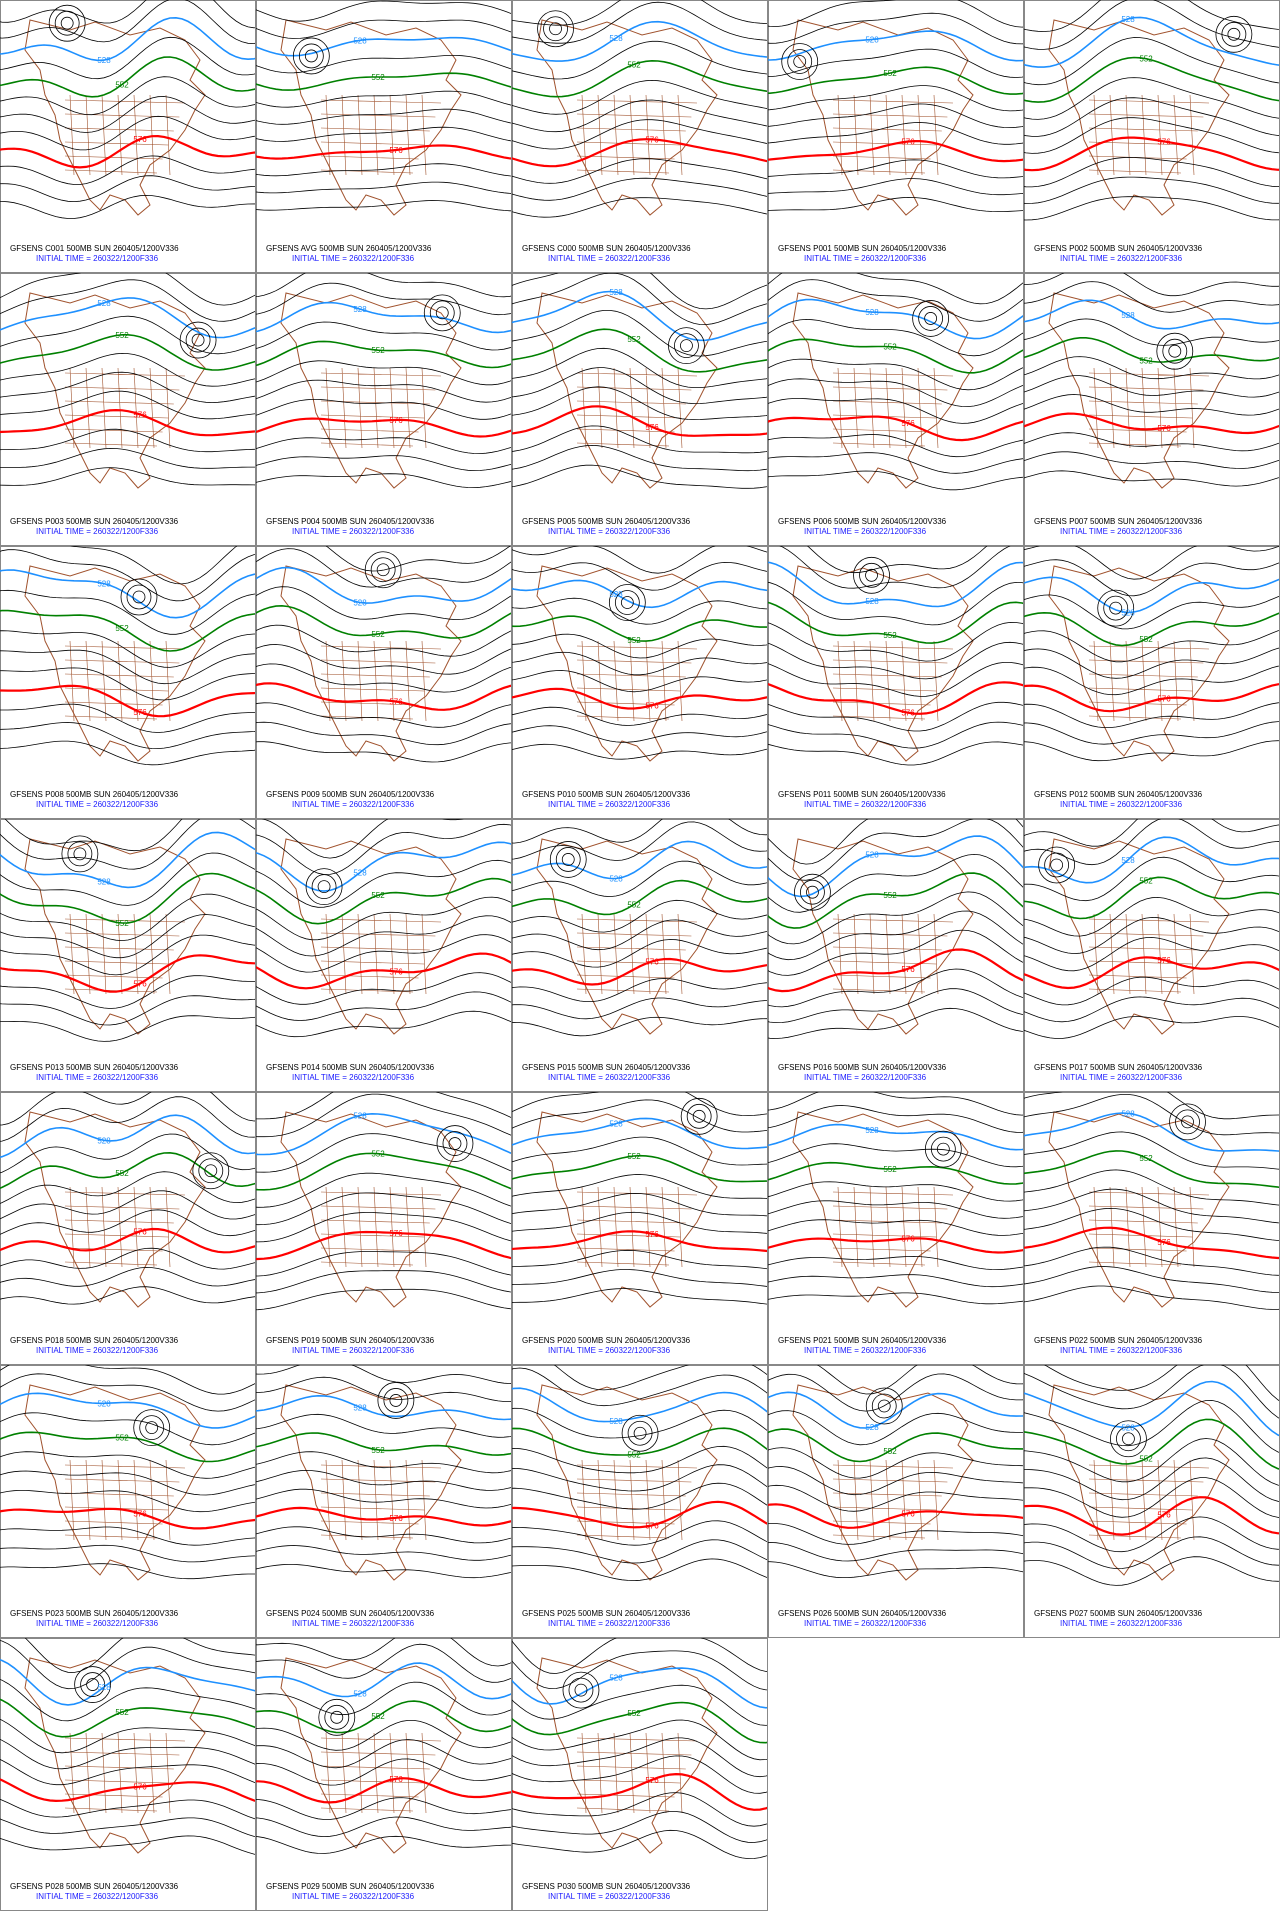 This screenshot has height=1911, width=1280. What do you see at coordinates (606, 1613) in the screenshot?
I see `panel-title: GFSENS P025 500MB SUN 260405/1200V336` at bounding box center [606, 1613].